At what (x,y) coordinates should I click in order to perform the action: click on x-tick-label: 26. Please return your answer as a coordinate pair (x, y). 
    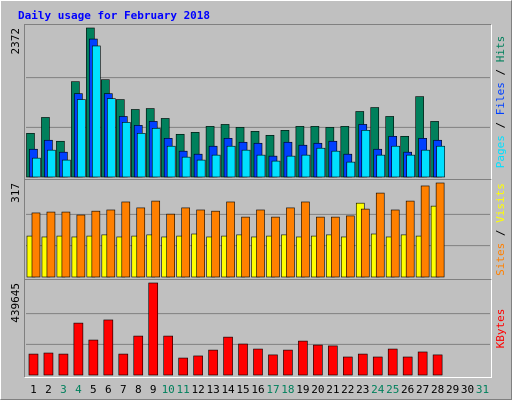
    Looking at the image, I should click on (407, 389).